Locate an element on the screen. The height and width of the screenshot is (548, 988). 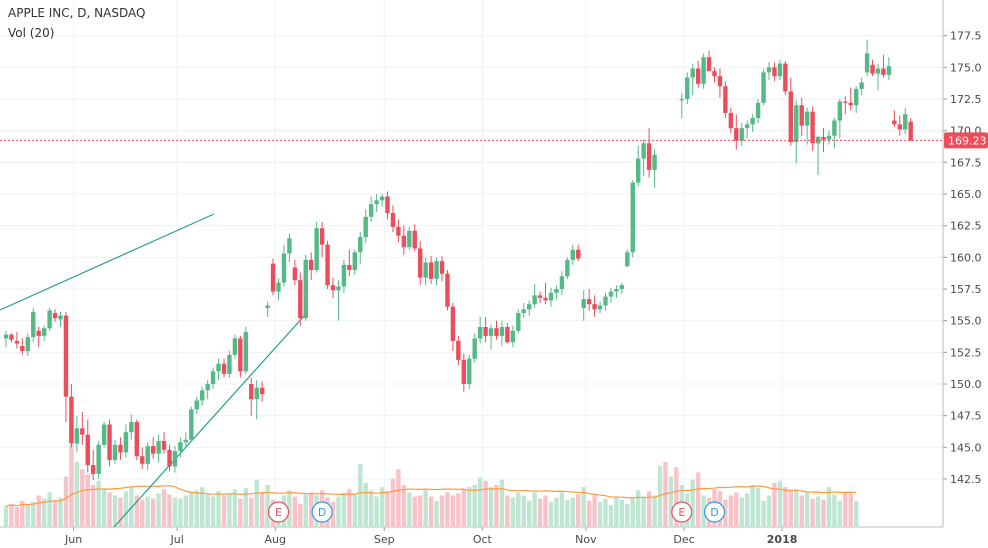
x-tick-label: Oct is located at coordinates (483, 539).